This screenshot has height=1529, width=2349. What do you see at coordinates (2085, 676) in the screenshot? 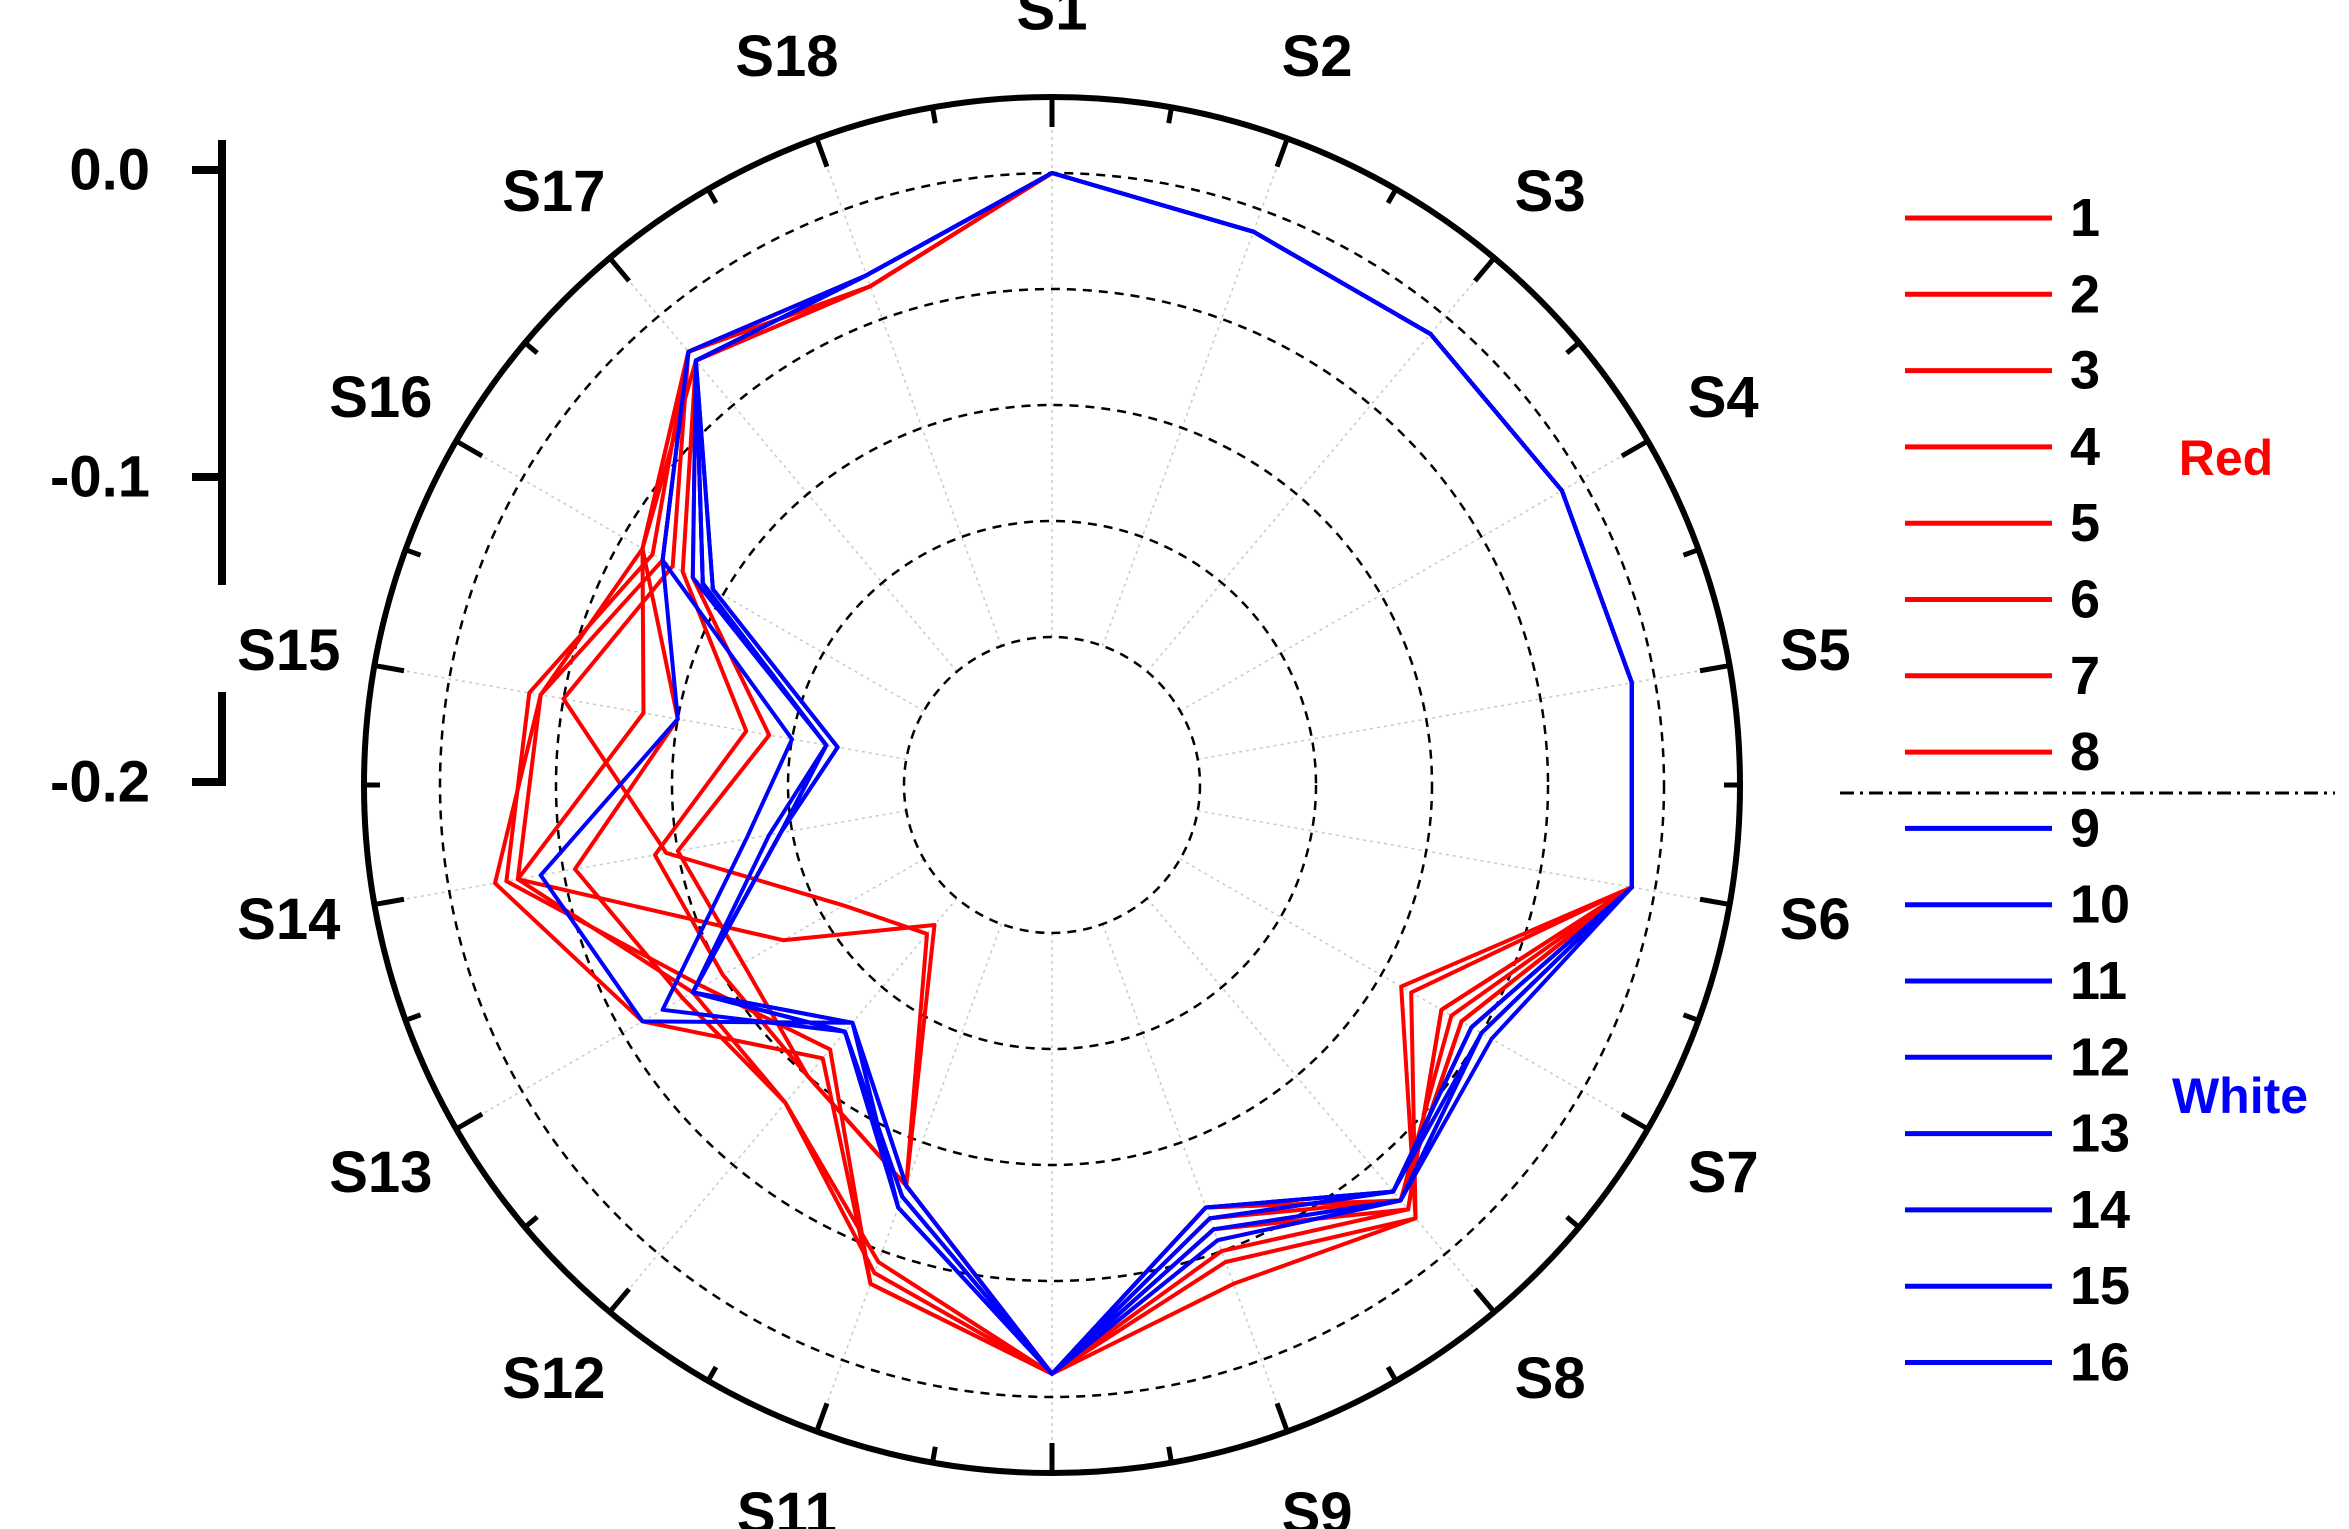
I see `legend-label-7: 7` at bounding box center [2085, 676].